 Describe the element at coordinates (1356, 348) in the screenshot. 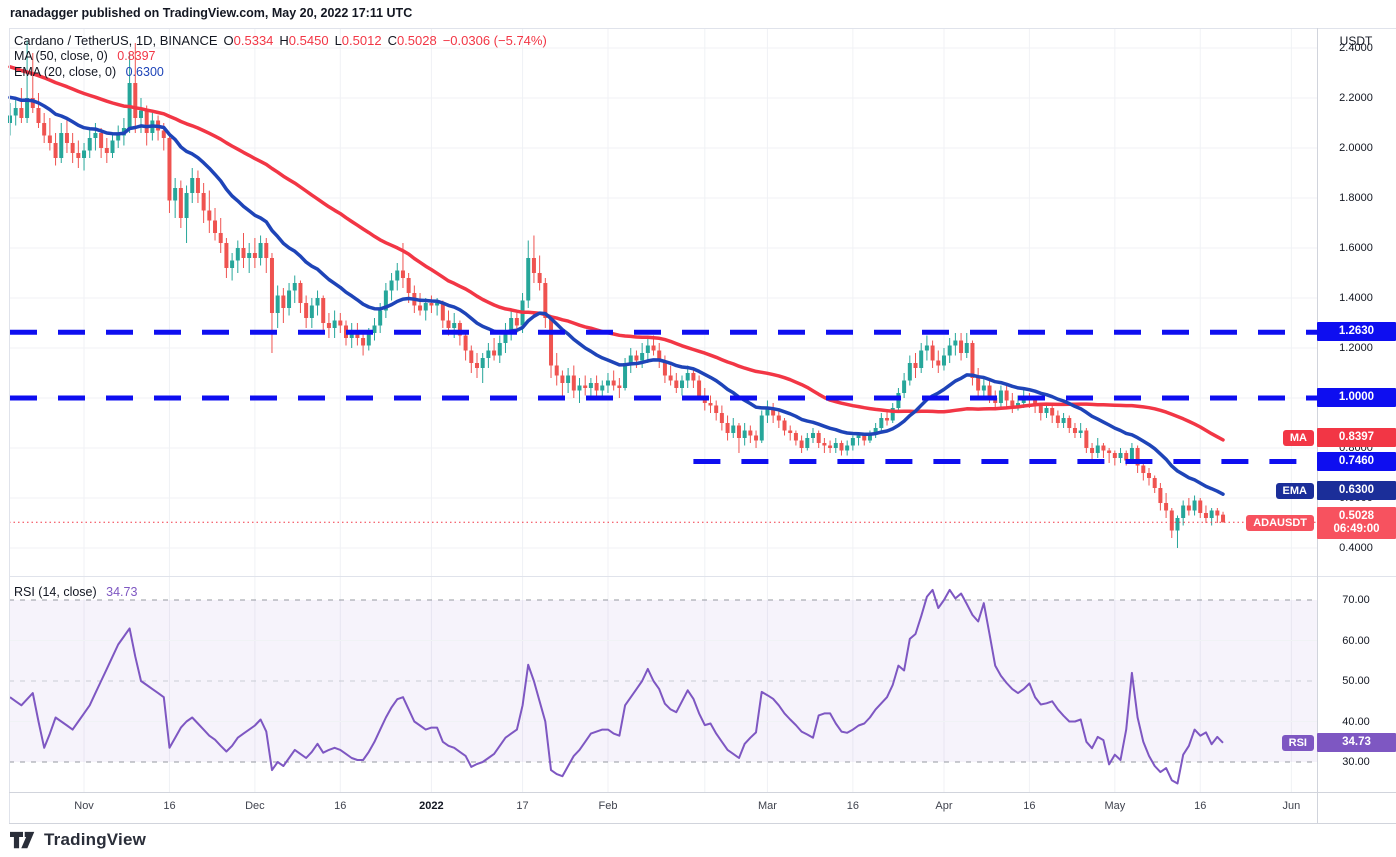

I see `price-axis-tick: 1.2000` at that location.